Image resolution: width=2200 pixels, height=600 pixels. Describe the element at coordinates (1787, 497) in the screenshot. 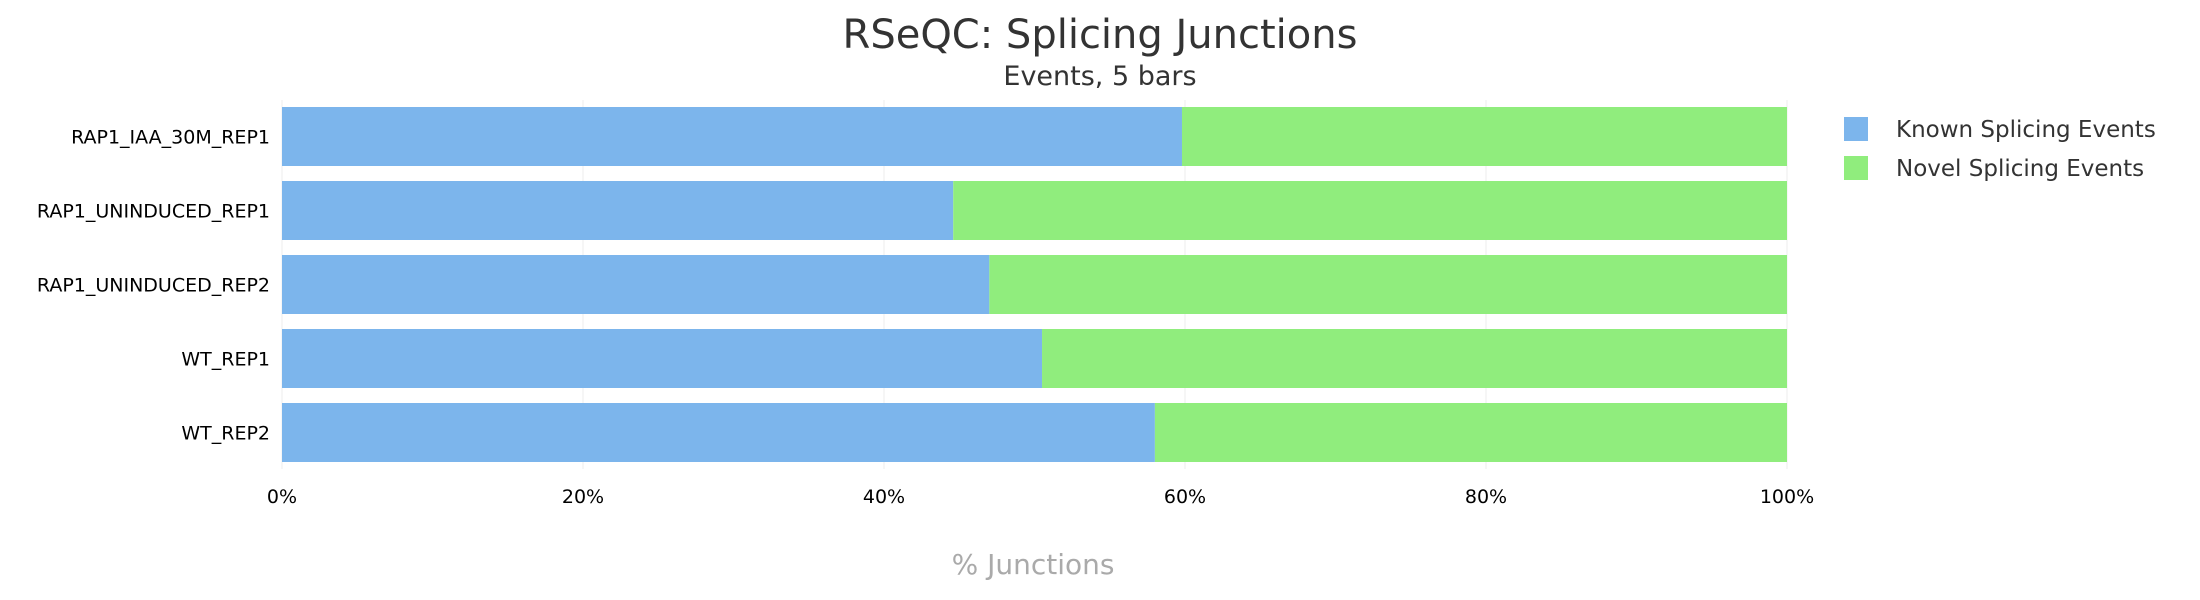

I see `x-tick-label: 100%` at that location.